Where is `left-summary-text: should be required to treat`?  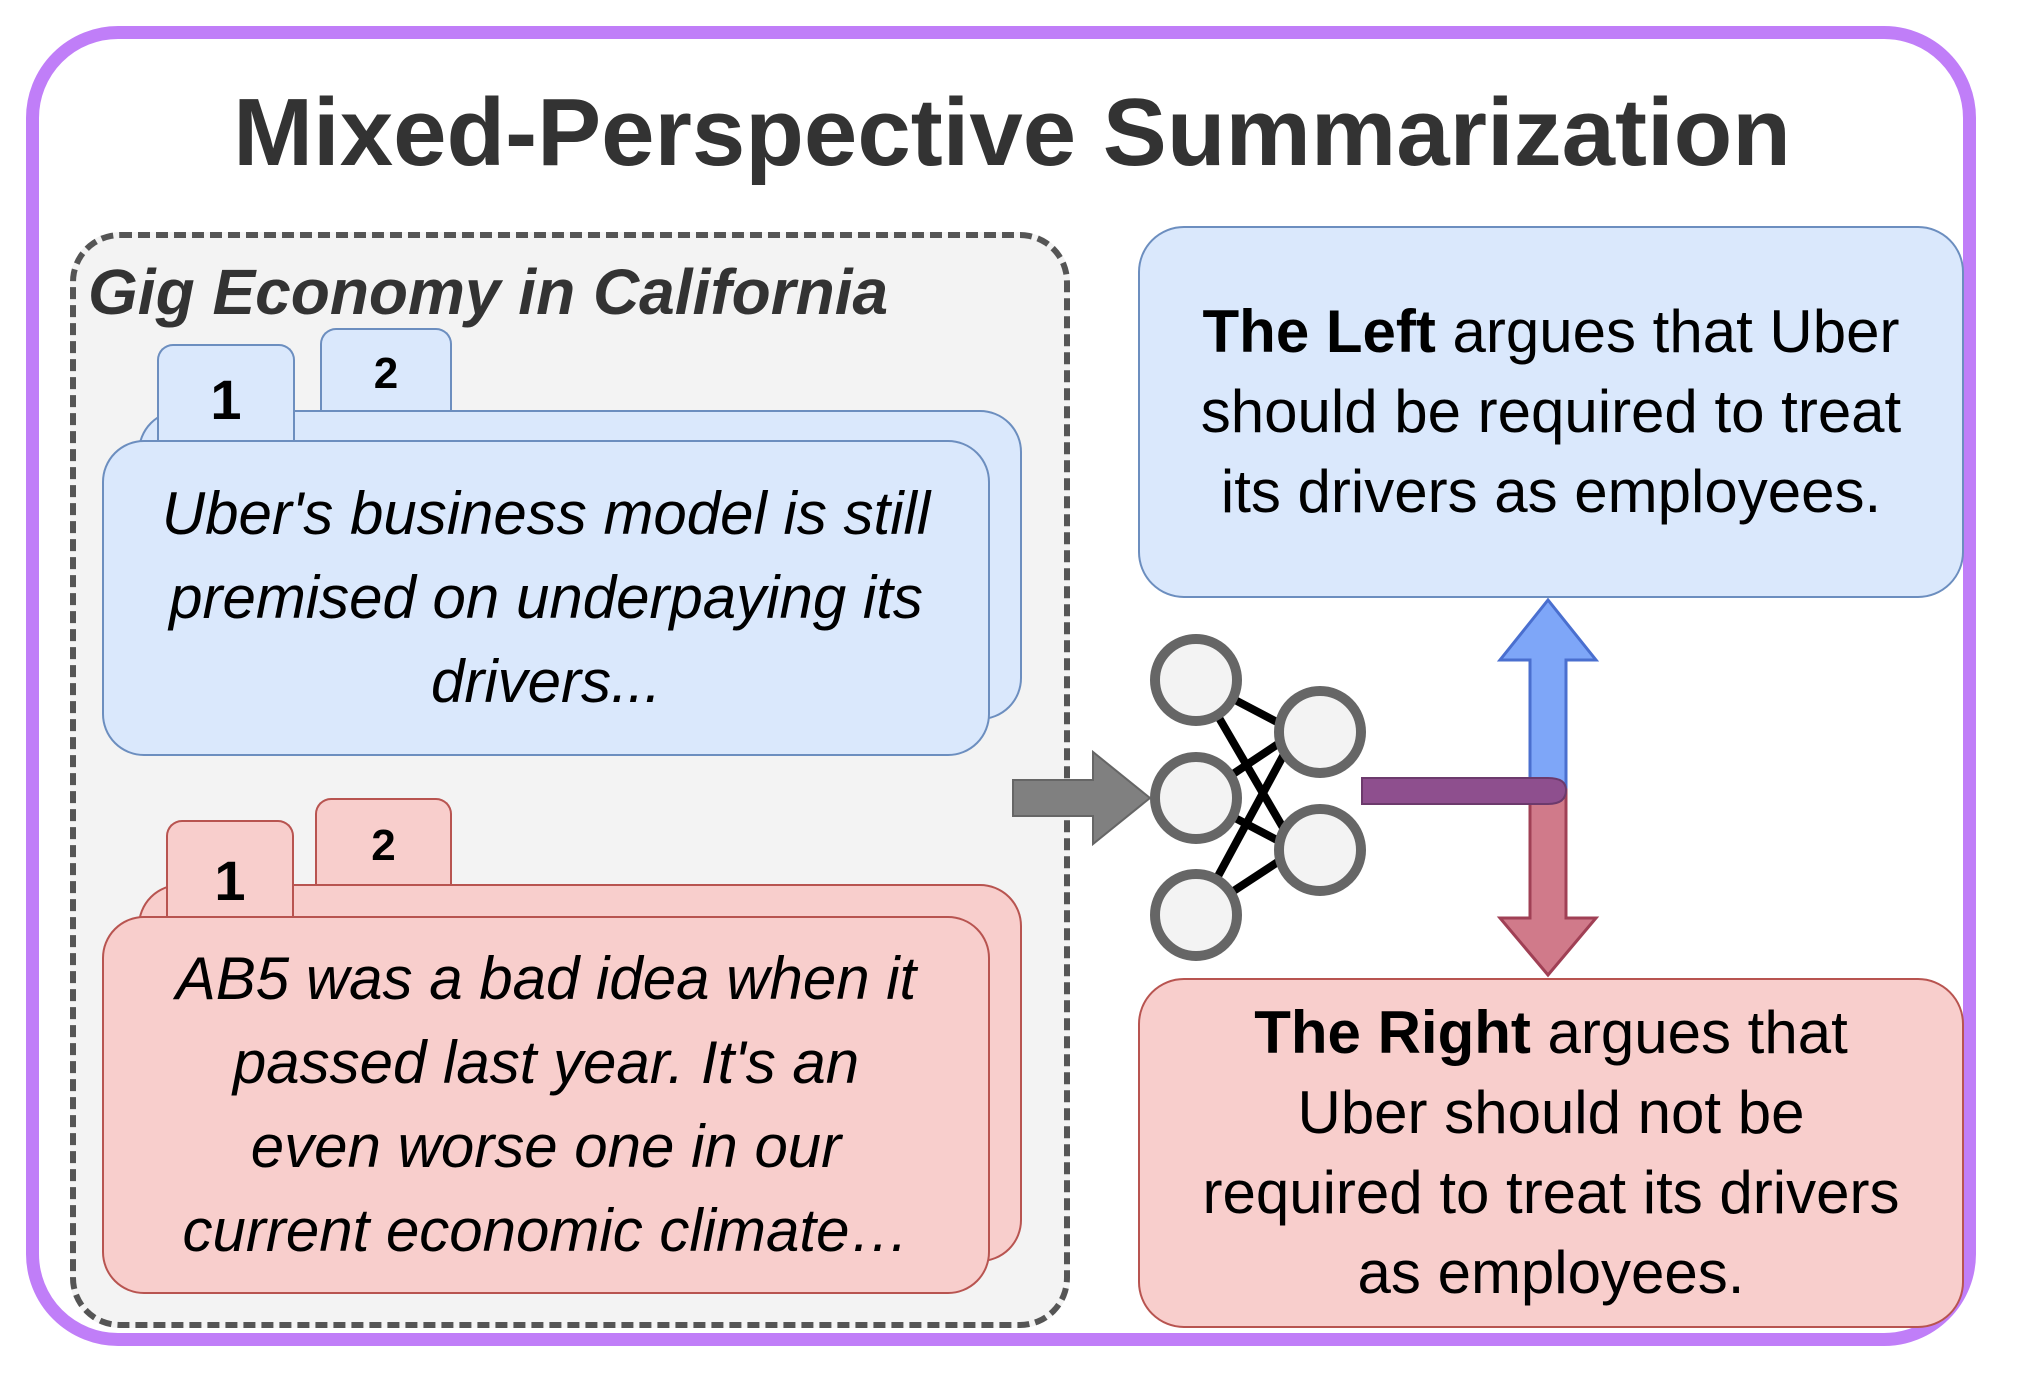 left-summary-text: should be required to treat is located at coordinates (1551, 411).